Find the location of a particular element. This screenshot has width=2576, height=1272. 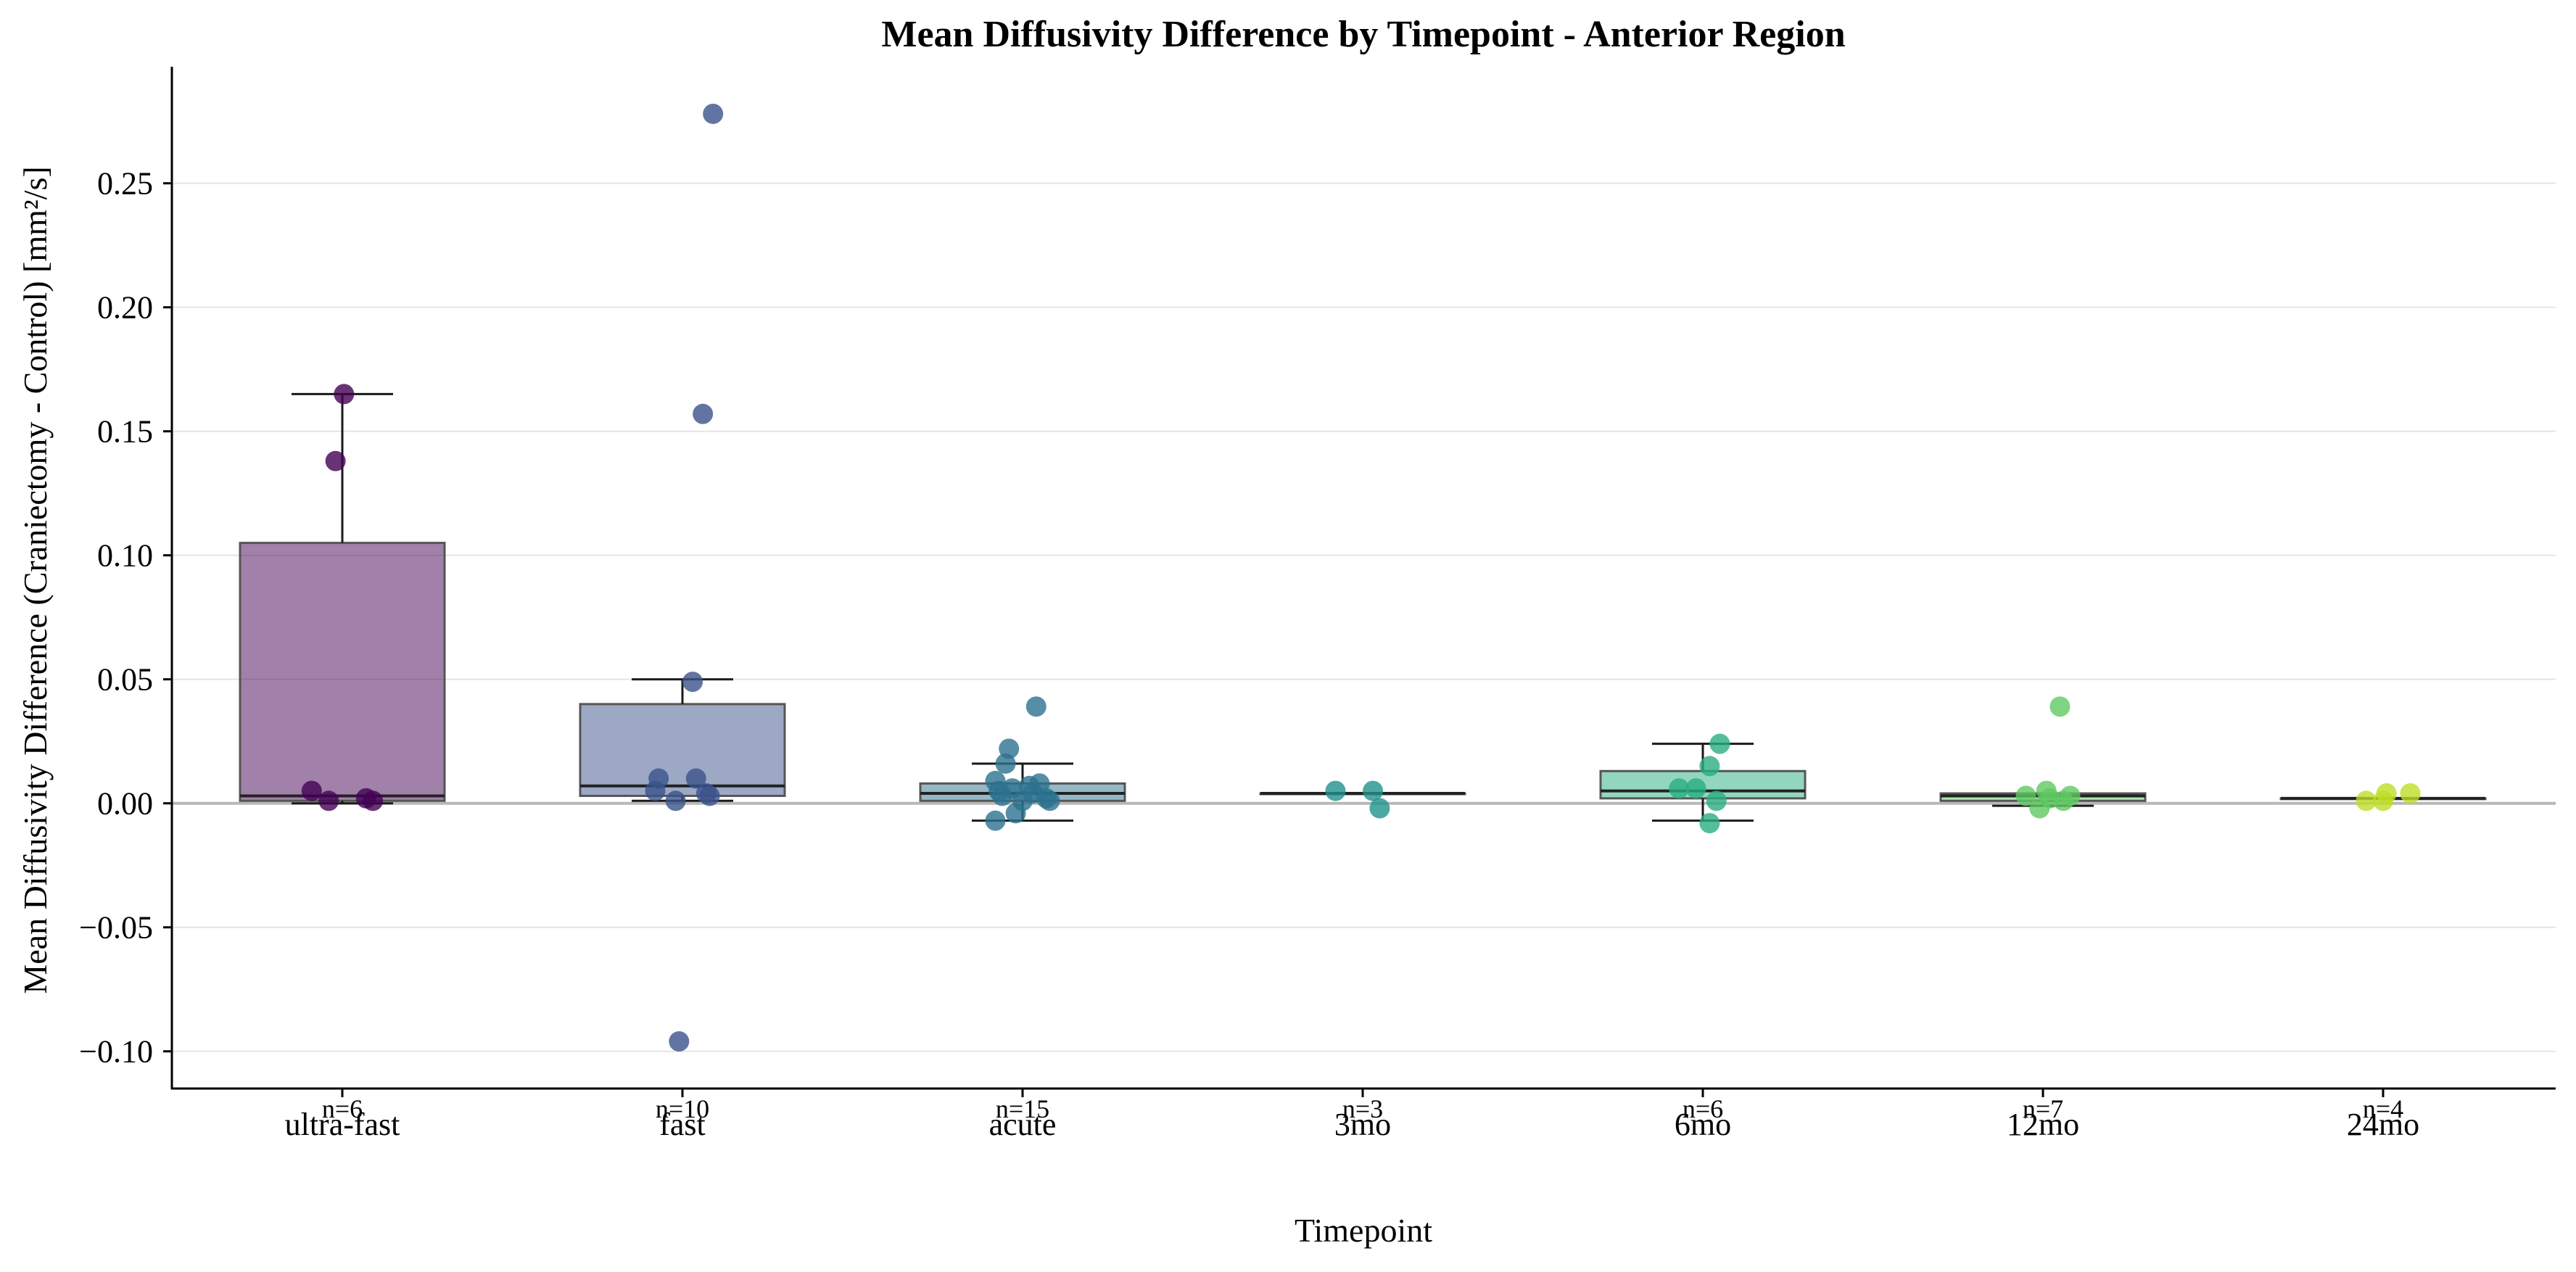

box-ultra-fast is located at coordinates (342, 598).